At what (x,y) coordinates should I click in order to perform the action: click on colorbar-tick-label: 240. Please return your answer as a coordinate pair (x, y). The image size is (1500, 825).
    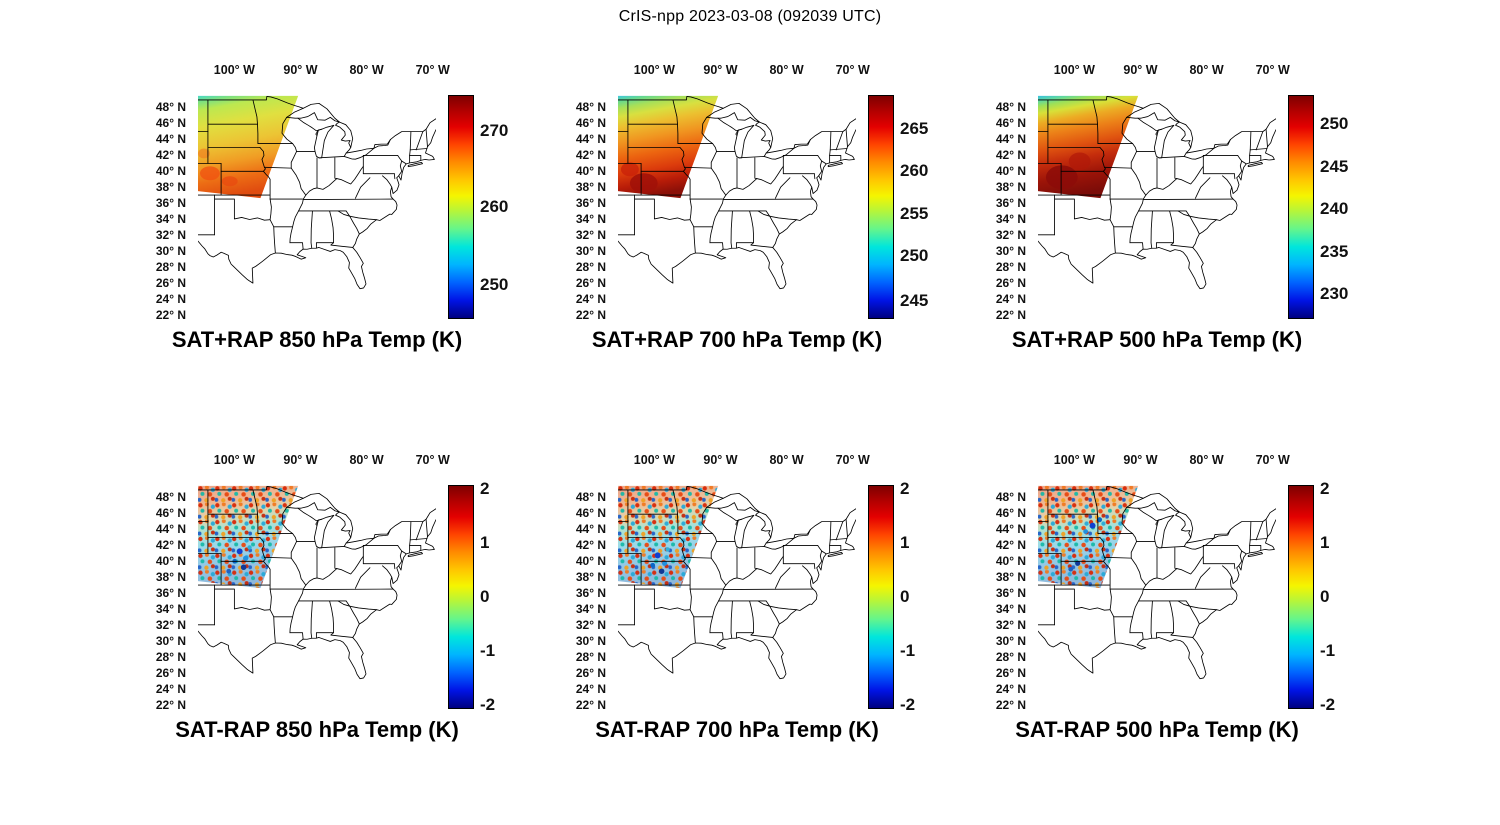
    Looking at the image, I should click on (1334, 209).